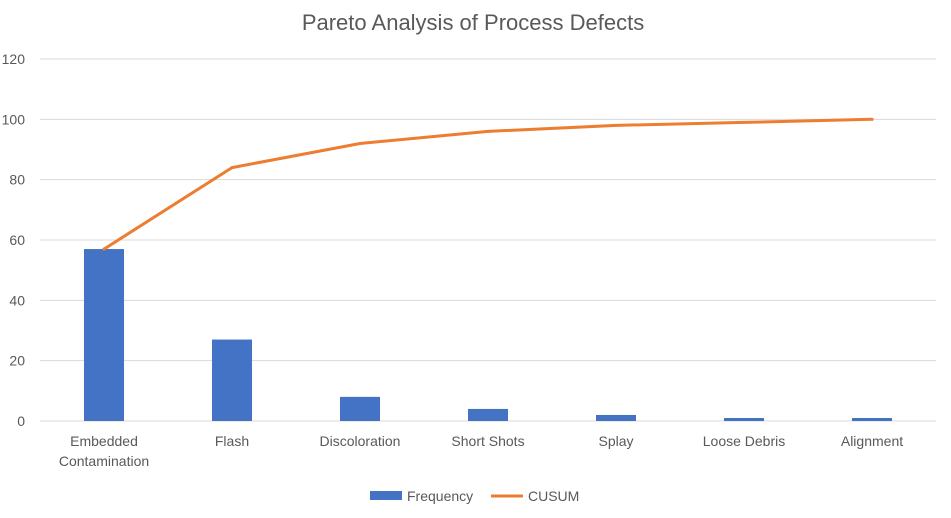 This screenshot has width=951, height=518. I want to click on x-category-label: Splay, so click(615, 441).